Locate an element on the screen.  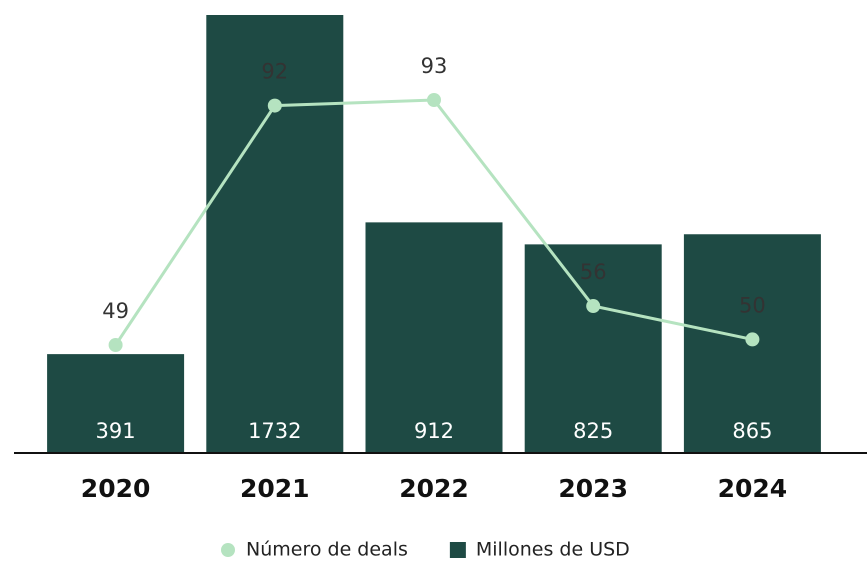
bar-value-label: 391 is located at coordinates (116, 431).